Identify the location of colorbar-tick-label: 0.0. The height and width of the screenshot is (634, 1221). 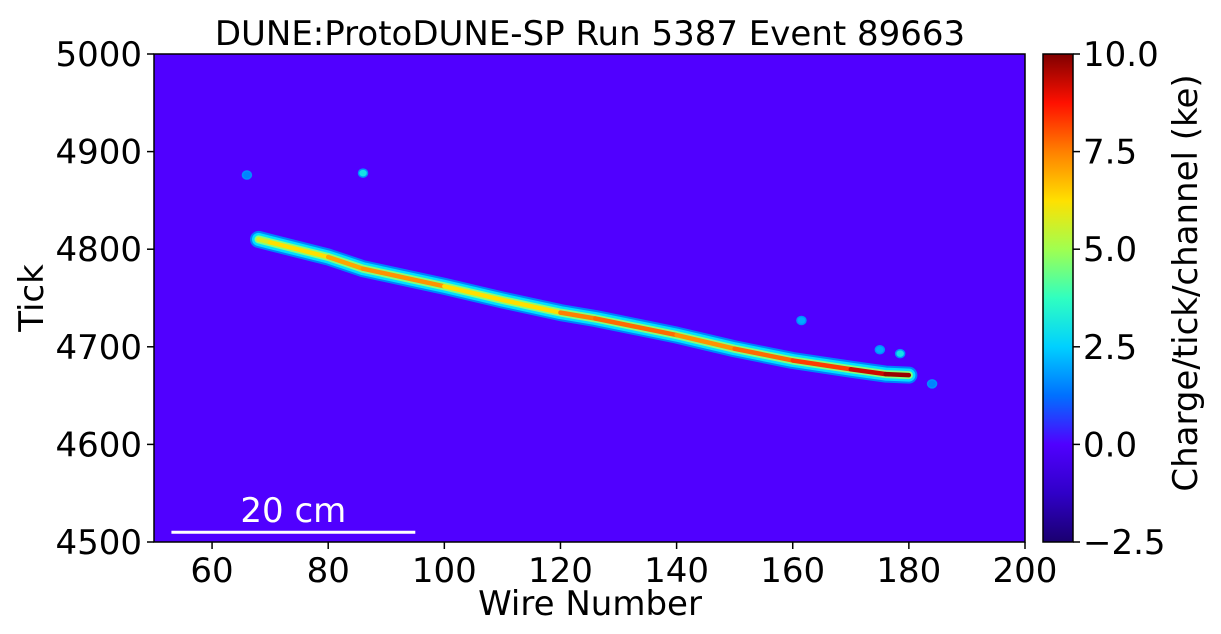
(1110, 445).